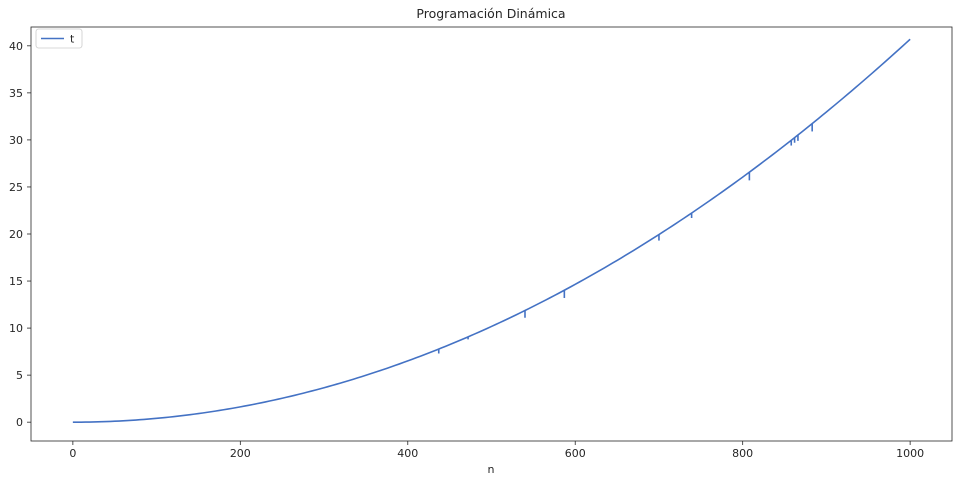 This screenshot has height=483, width=961. Describe the element at coordinates (742, 453) in the screenshot. I see `x-tick-label: 800` at that location.